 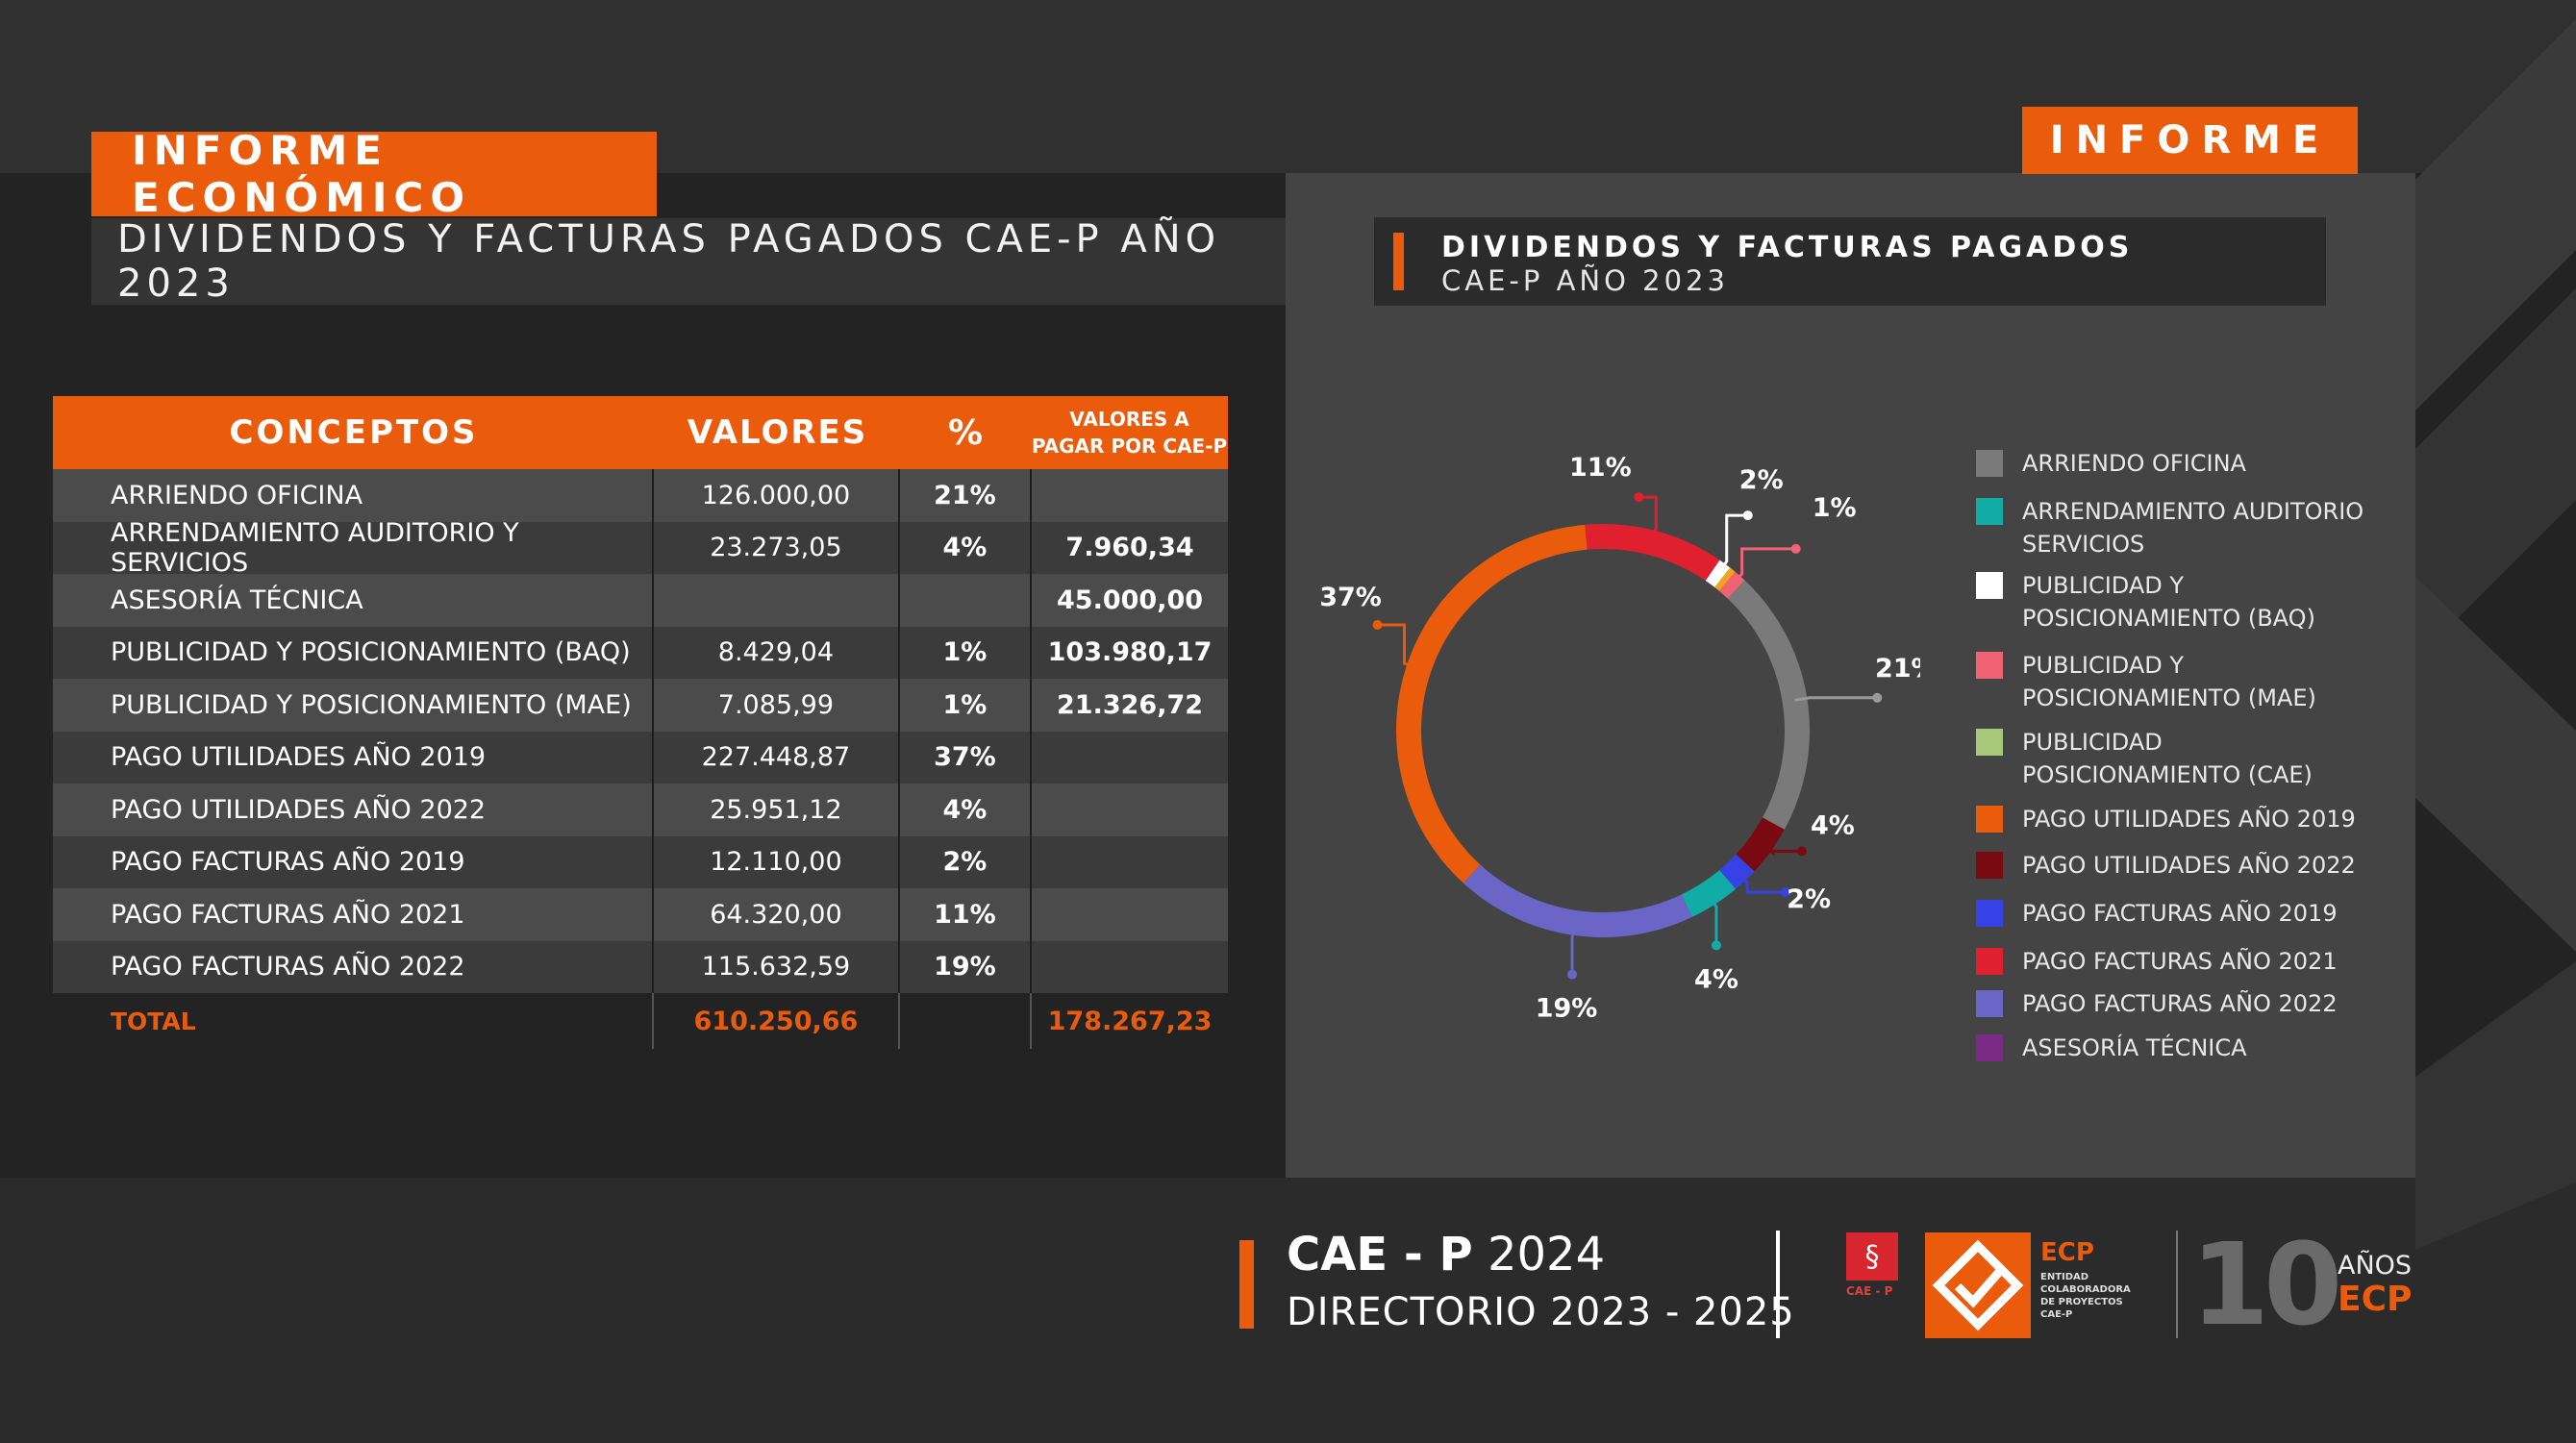 What do you see at coordinates (1129, 547) in the screenshot?
I see `row-payable: 7.960,34` at bounding box center [1129, 547].